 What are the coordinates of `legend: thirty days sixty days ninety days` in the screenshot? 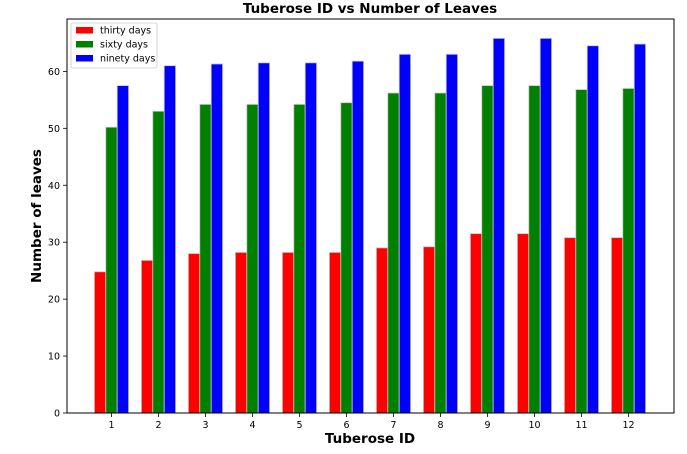 It's located at (114, 45).